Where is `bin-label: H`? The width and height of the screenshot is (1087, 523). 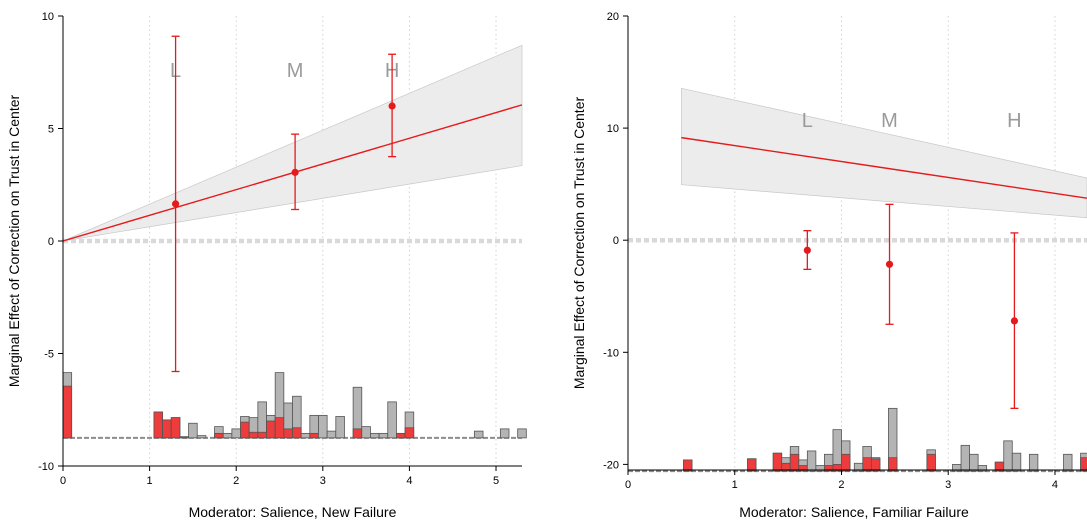
bin-label: H is located at coordinates (1014, 121).